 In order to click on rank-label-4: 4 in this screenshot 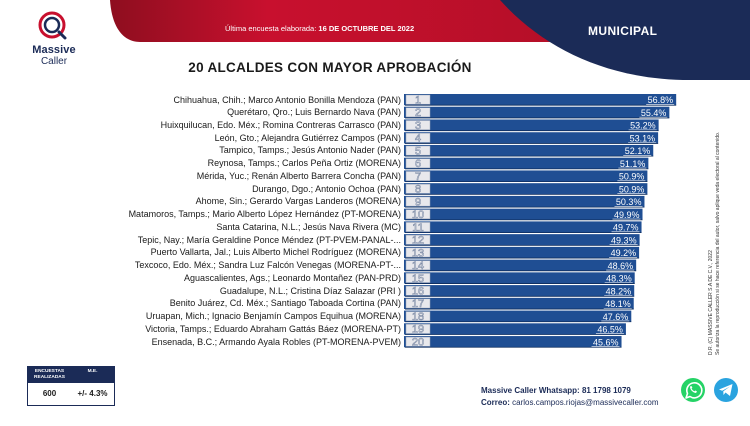, I will do `click(418, 139)`.